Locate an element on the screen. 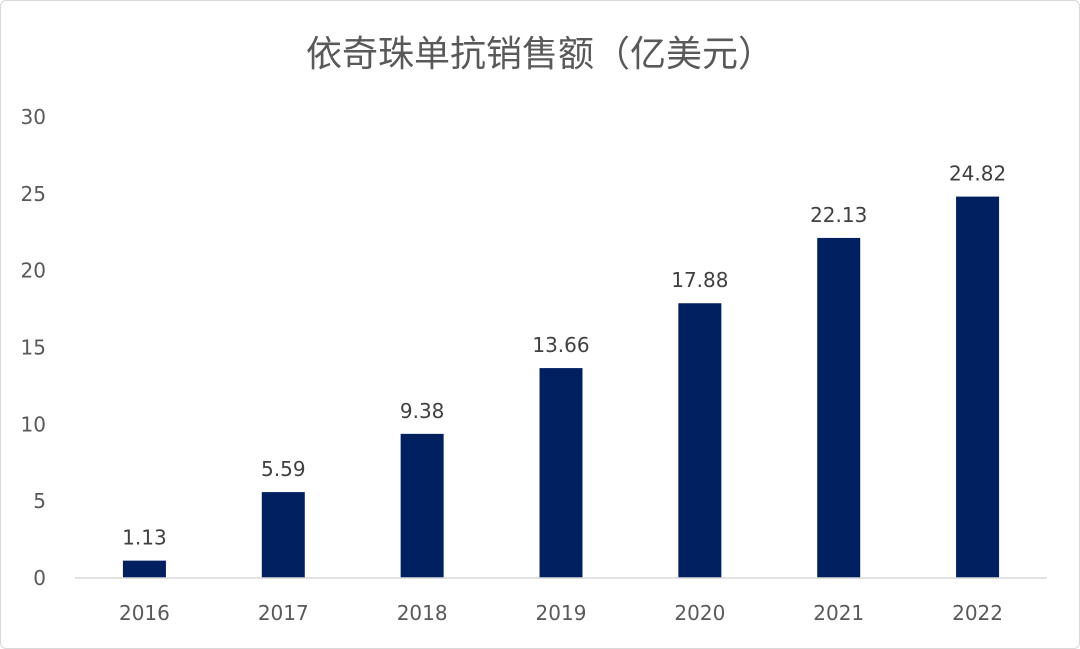 The width and height of the screenshot is (1080, 649). x-tick-label: 2017 is located at coordinates (283, 613).